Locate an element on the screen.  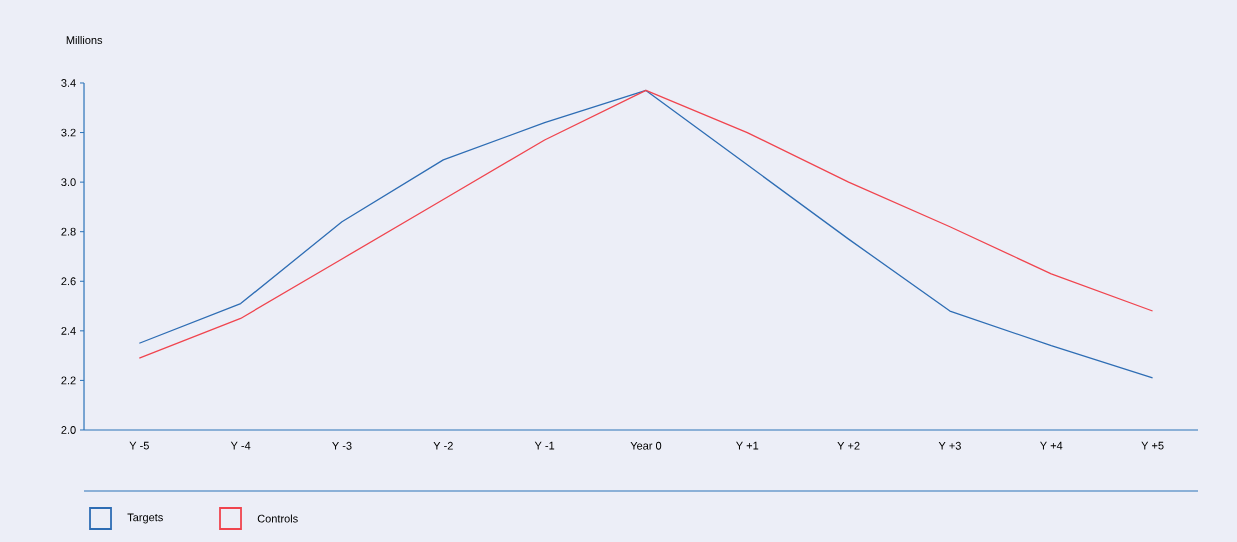
x-tick-label: Y +2 is located at coordinates (848, 445).